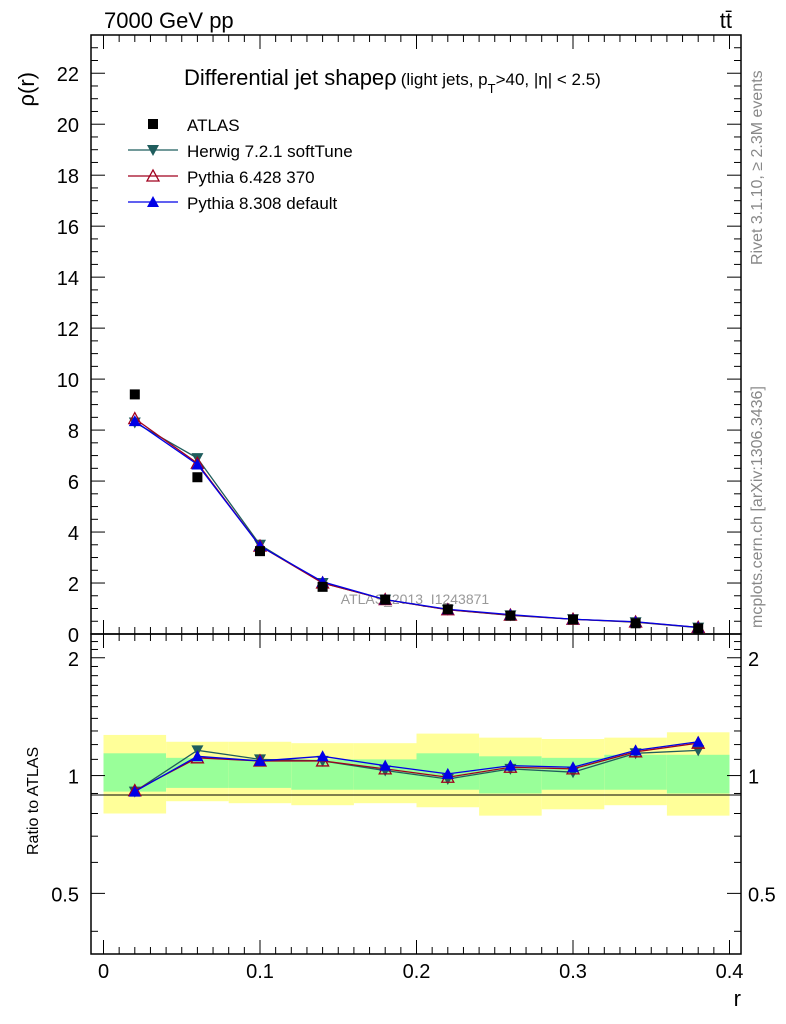 The width and height of the screenshot is (786, 1024). What do you see at coordinates (73, 660) in the screenshot?
I see `ratio-tick-label: 2` at bounding box center [73, 660].